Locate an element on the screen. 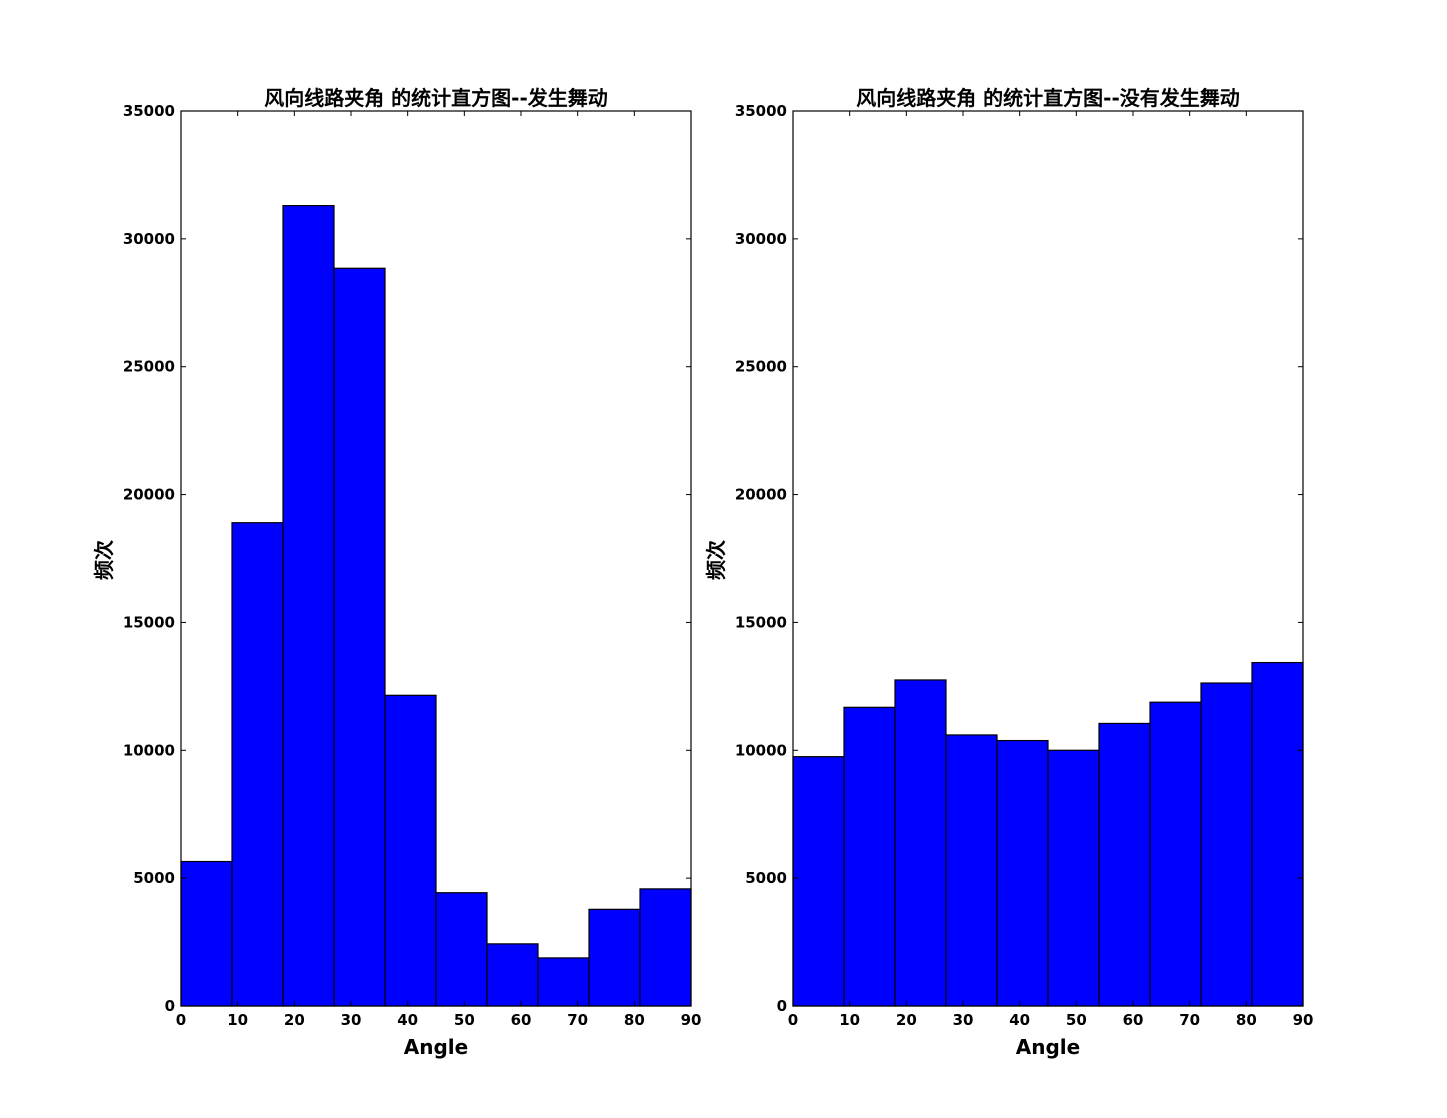 The height and width of the screenshot is (1118, 1447). chart-title: 风向线路夹角 的统计直方图--发生舞动 is located at coordinates (436, 98).